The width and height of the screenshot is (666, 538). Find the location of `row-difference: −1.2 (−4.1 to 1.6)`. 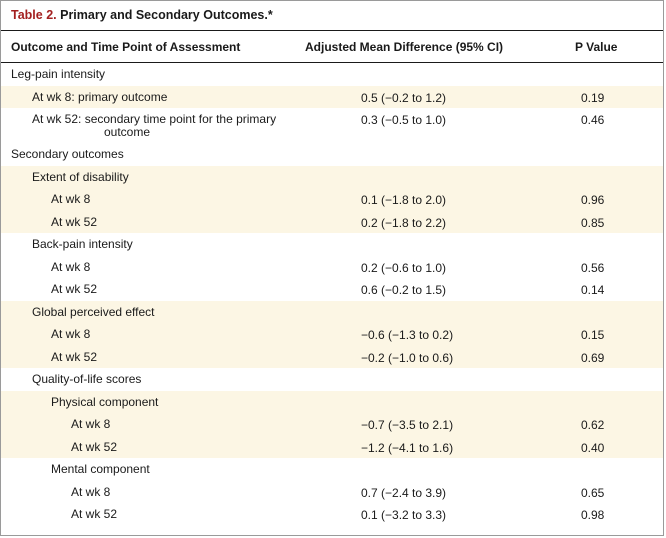

row-difference: −1.2 (−4.1 to 1.6) is located at coordinates (407, 447).